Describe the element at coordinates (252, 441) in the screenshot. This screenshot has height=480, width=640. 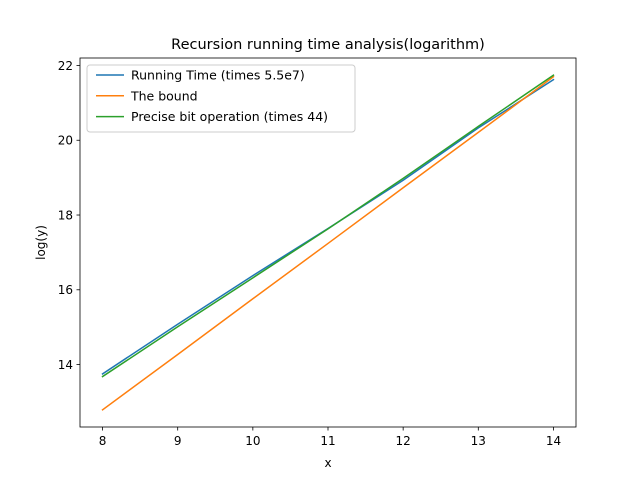
I see `x-tick-label: 10` at that location.